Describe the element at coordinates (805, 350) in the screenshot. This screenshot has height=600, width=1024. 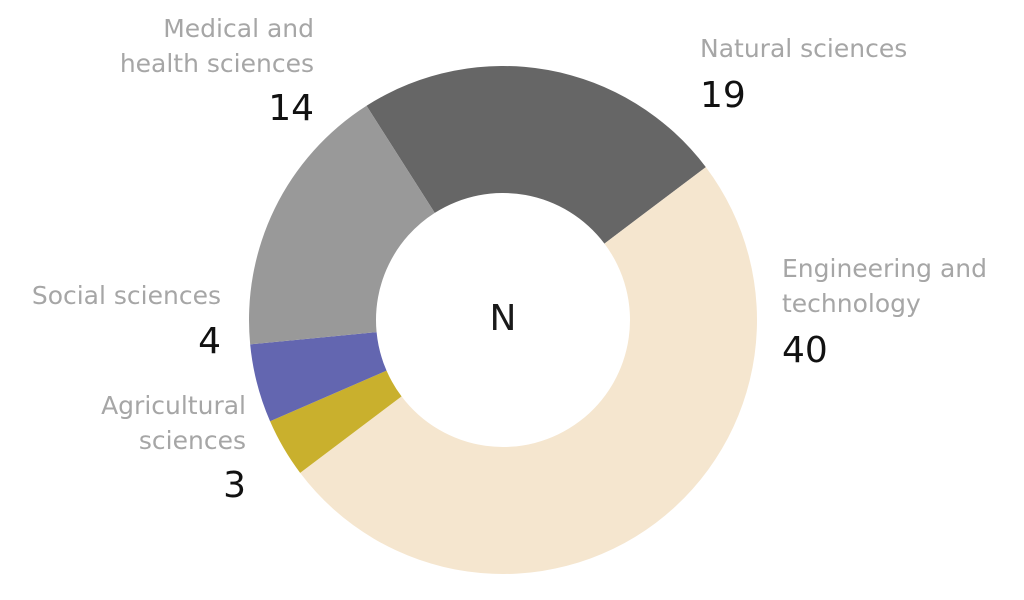
I see `value-label-engineering-and-technology: 40` at that location.